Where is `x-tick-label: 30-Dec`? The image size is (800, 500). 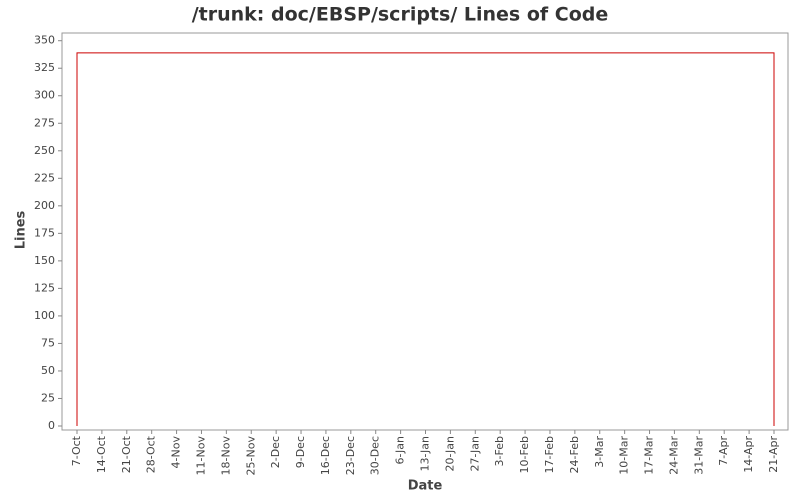 x-tick-label: 30-Dec is located at coordinates (375, 455).